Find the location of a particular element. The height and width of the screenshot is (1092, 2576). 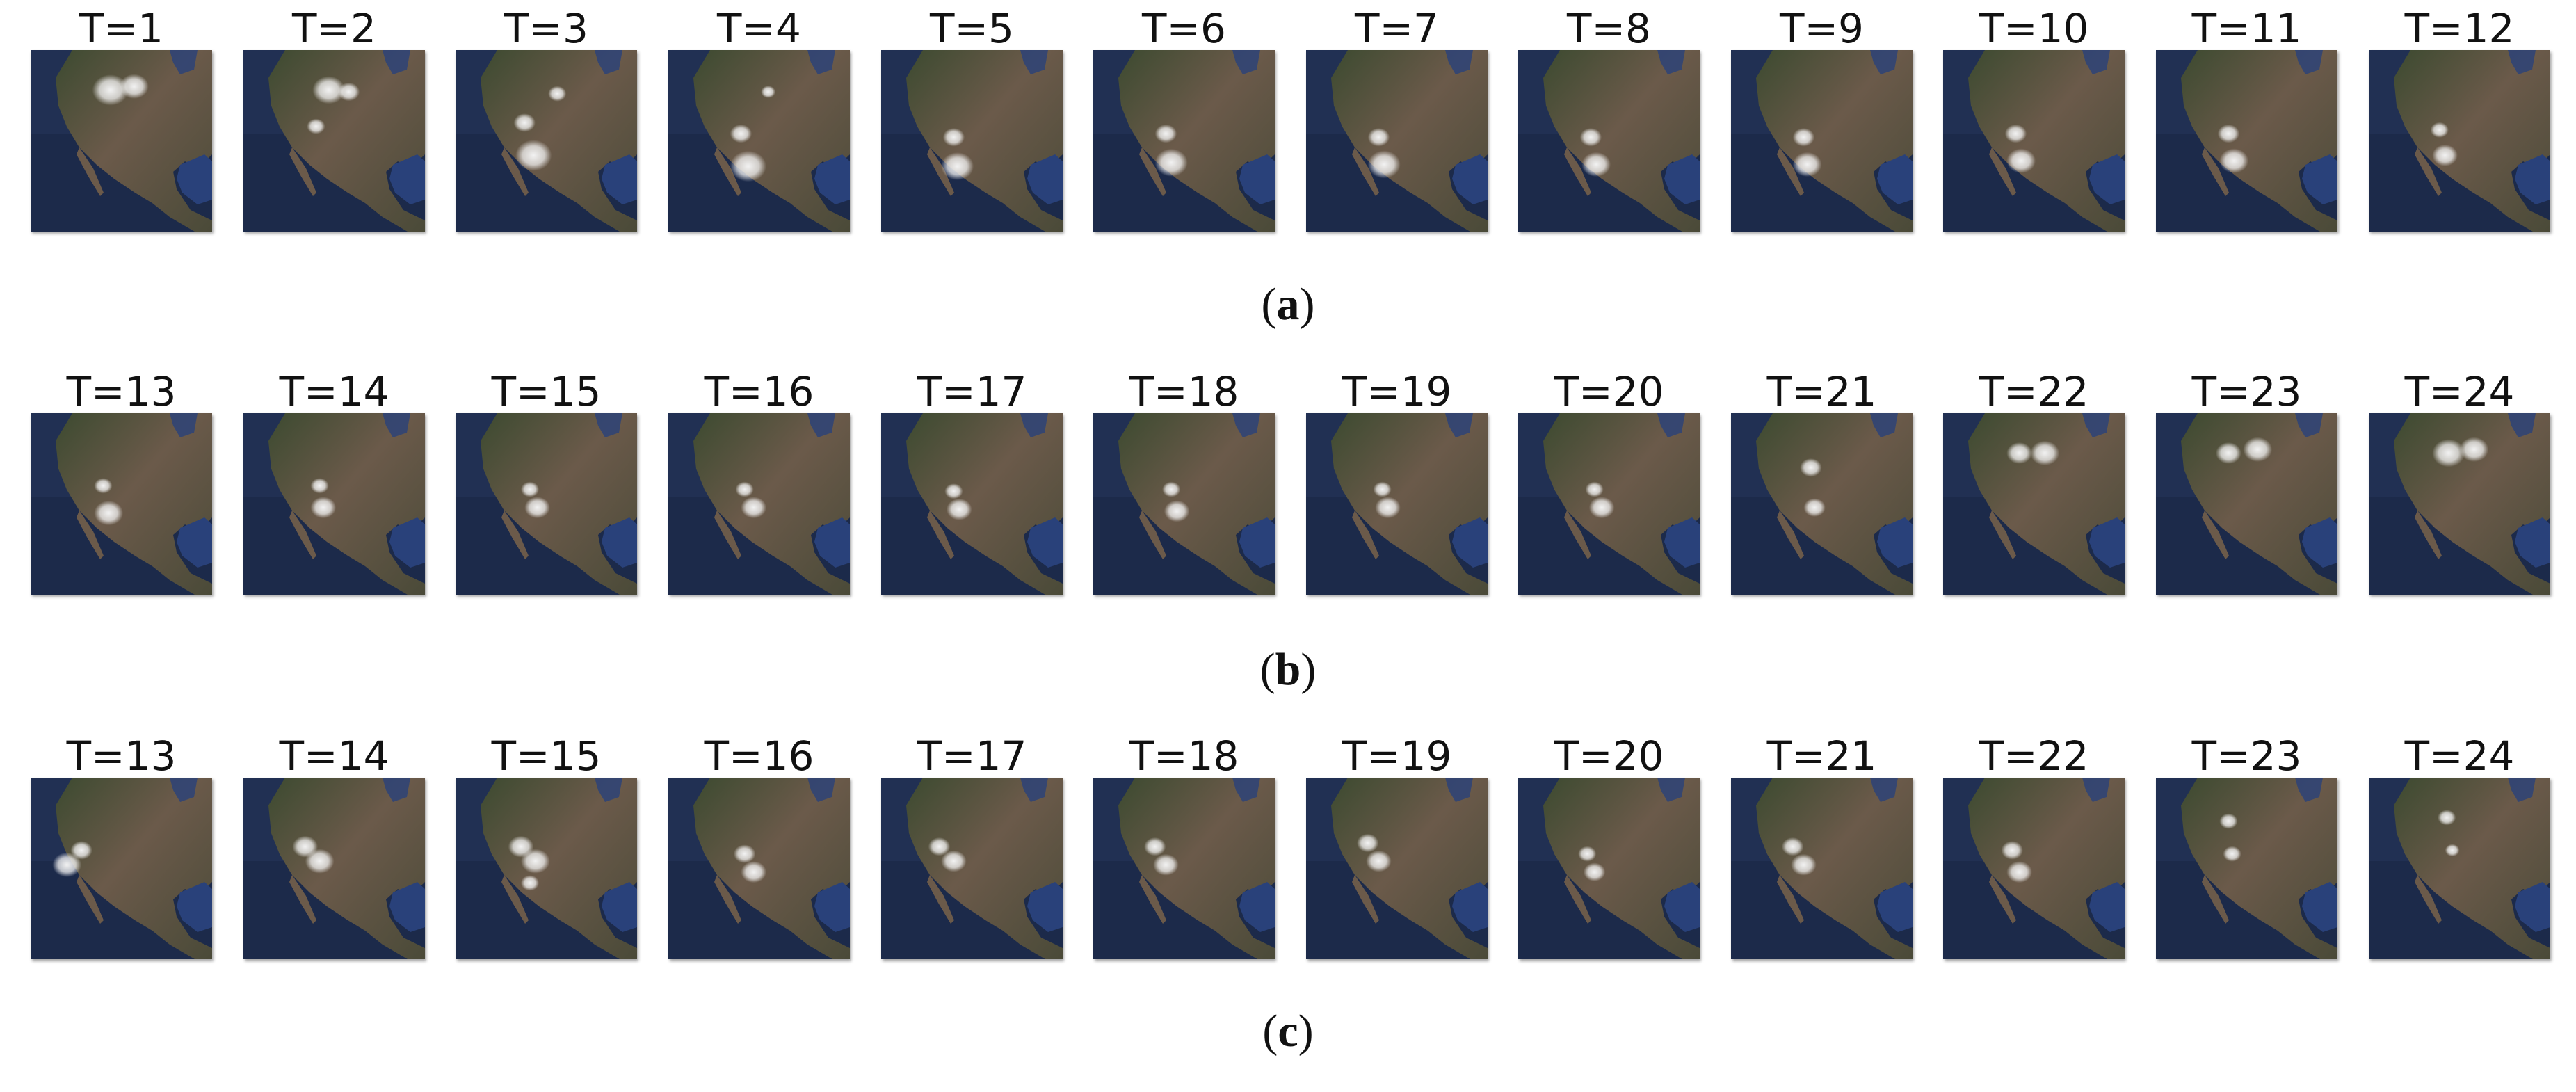

frame-time-label: T=15 is located at coordinates (546, 756).